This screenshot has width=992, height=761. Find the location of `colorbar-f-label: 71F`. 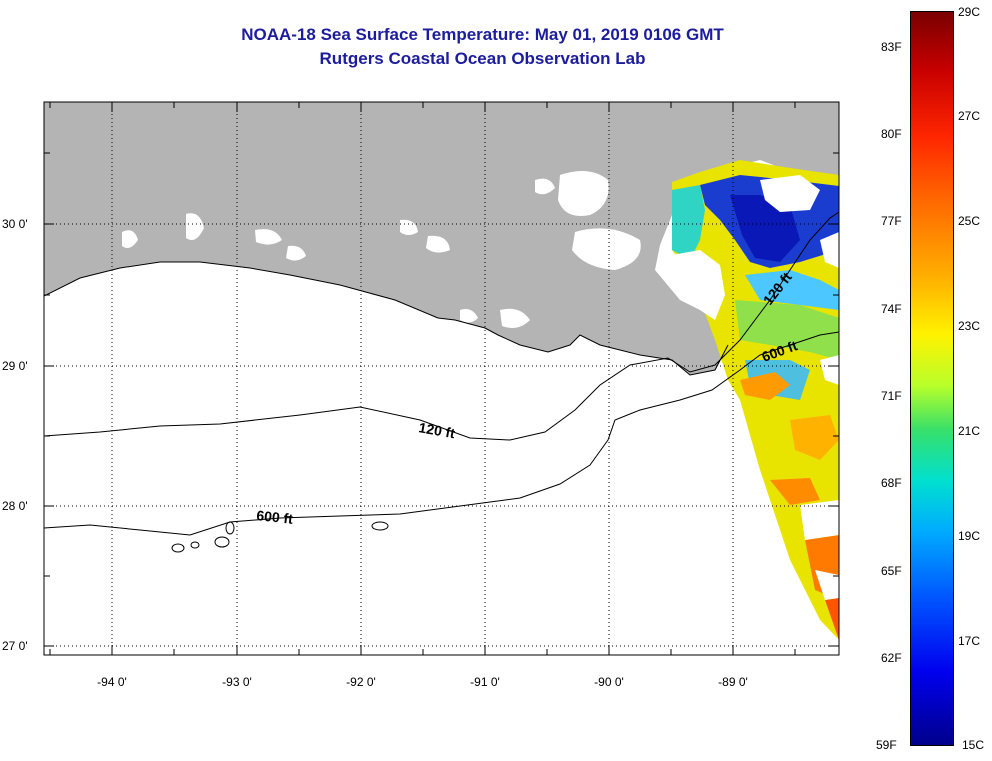

colorbar-f-label: 71F is located at coordinates (891, 396).